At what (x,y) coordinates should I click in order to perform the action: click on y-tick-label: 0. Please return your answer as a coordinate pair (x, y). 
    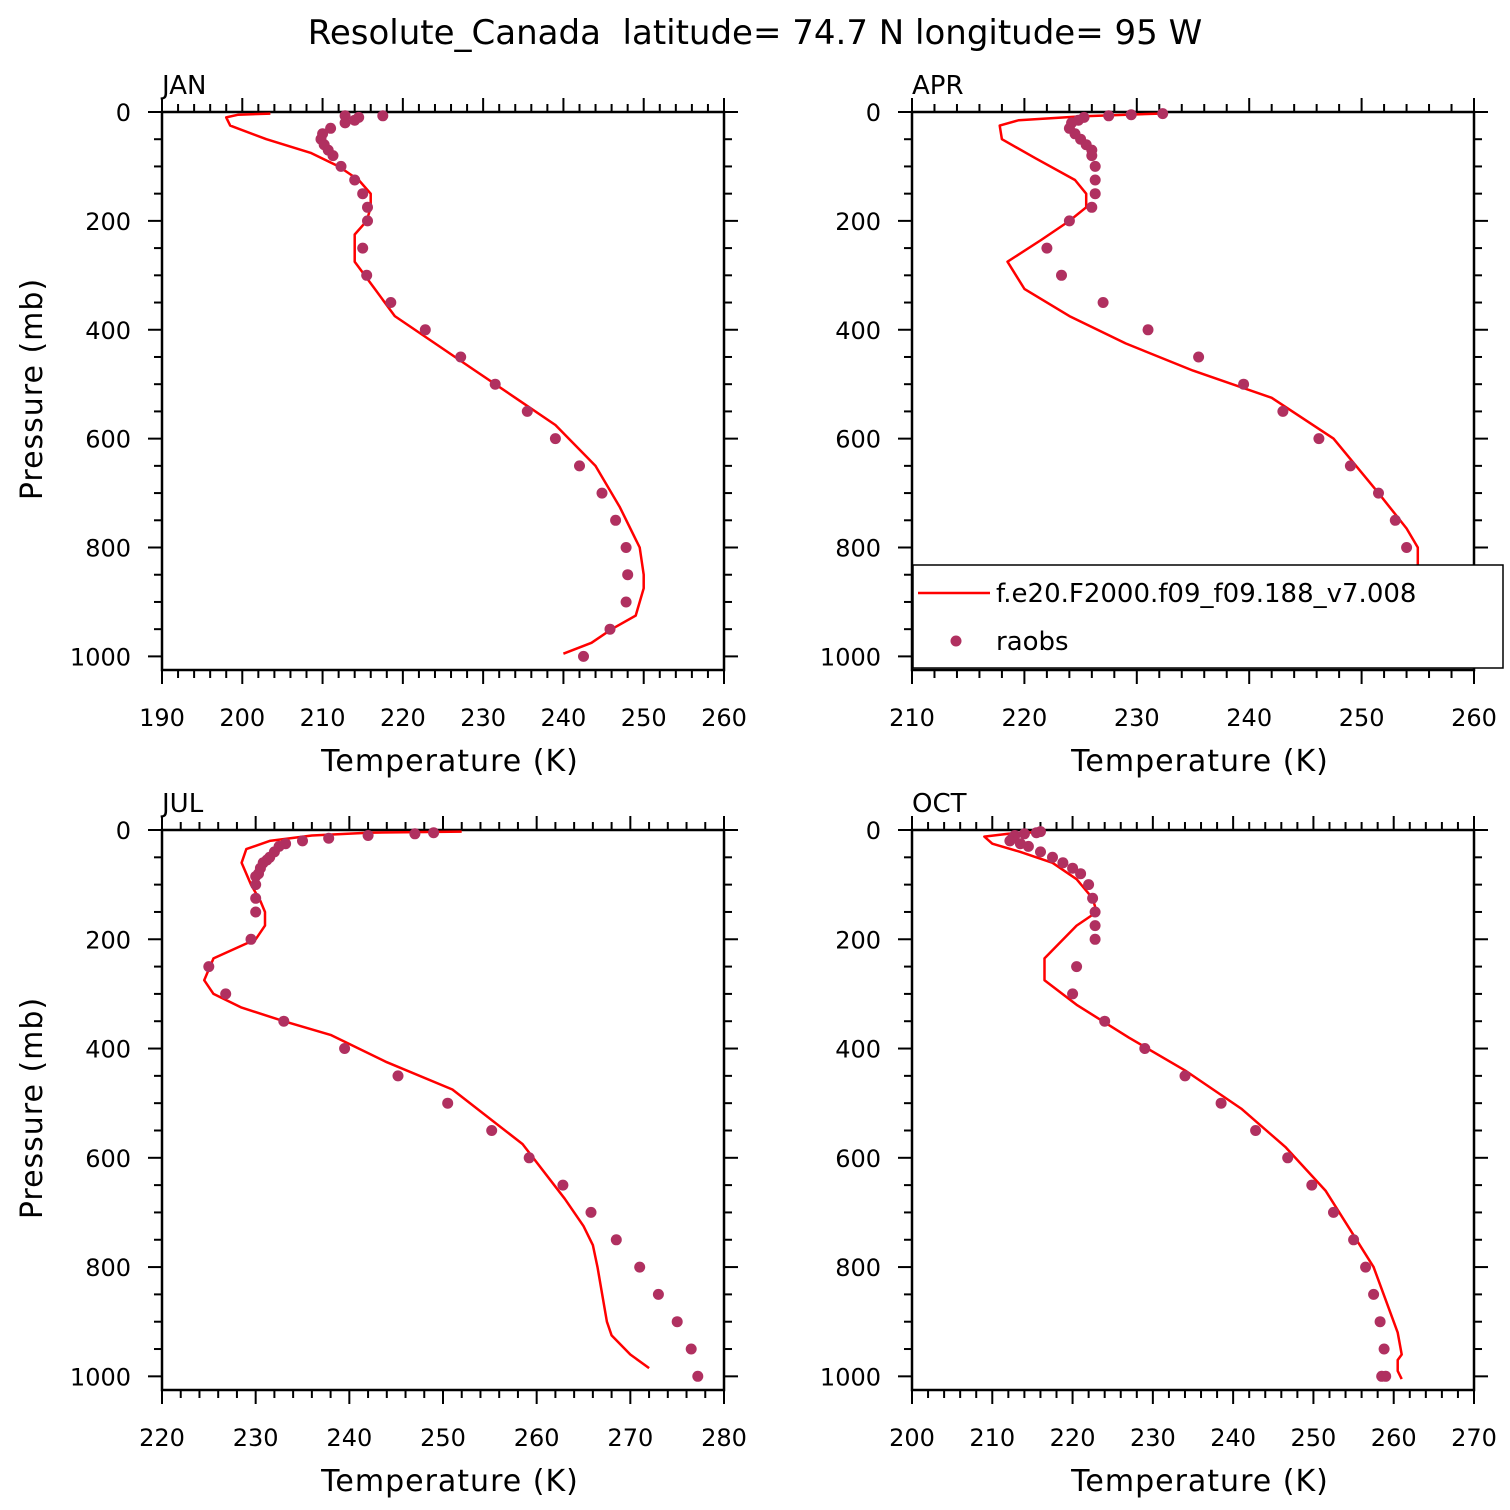
    Looking at the image, I should click on (123, 831).